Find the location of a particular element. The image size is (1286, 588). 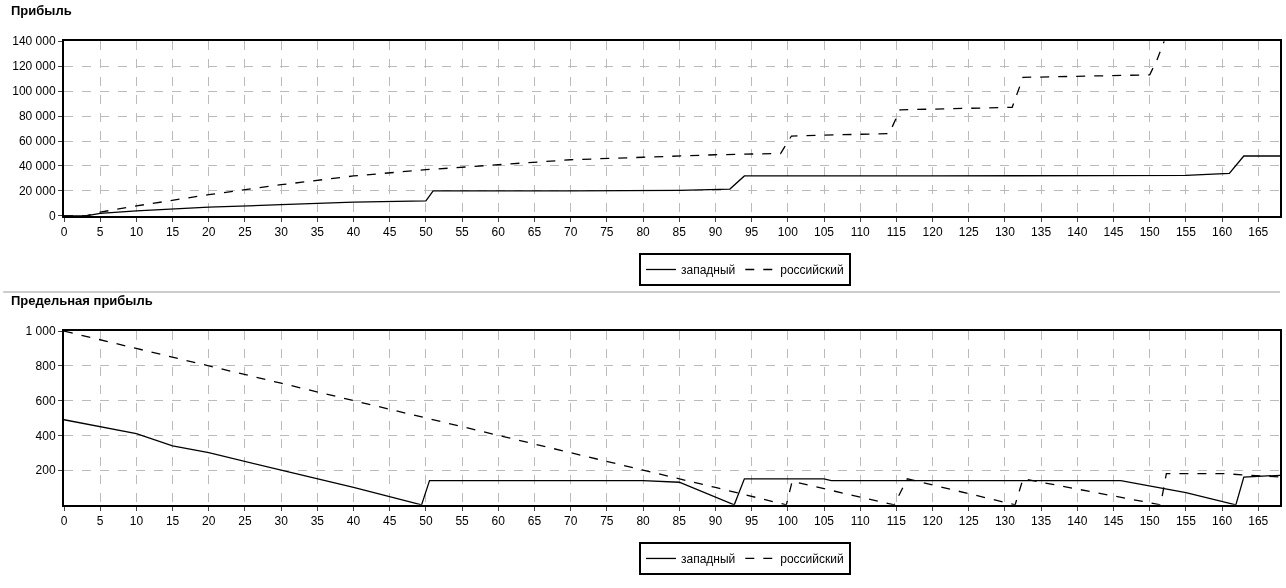

chart-title: Предельная прибыль is located at coordinates (82, 300).